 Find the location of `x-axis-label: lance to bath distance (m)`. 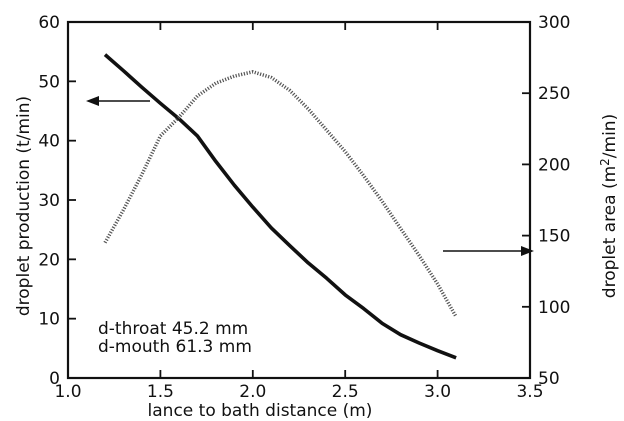

x-axis-label: lance to bath distance (m) is located at coordinates (260, 411).